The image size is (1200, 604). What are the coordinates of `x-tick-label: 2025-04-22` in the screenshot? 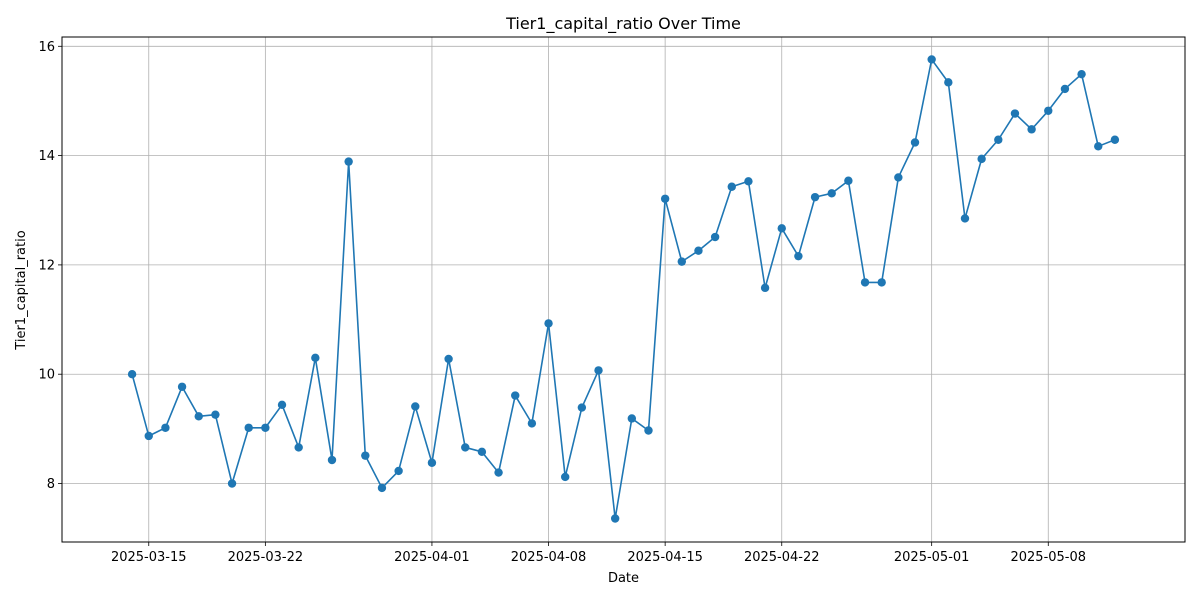 It's located at (782, 557).